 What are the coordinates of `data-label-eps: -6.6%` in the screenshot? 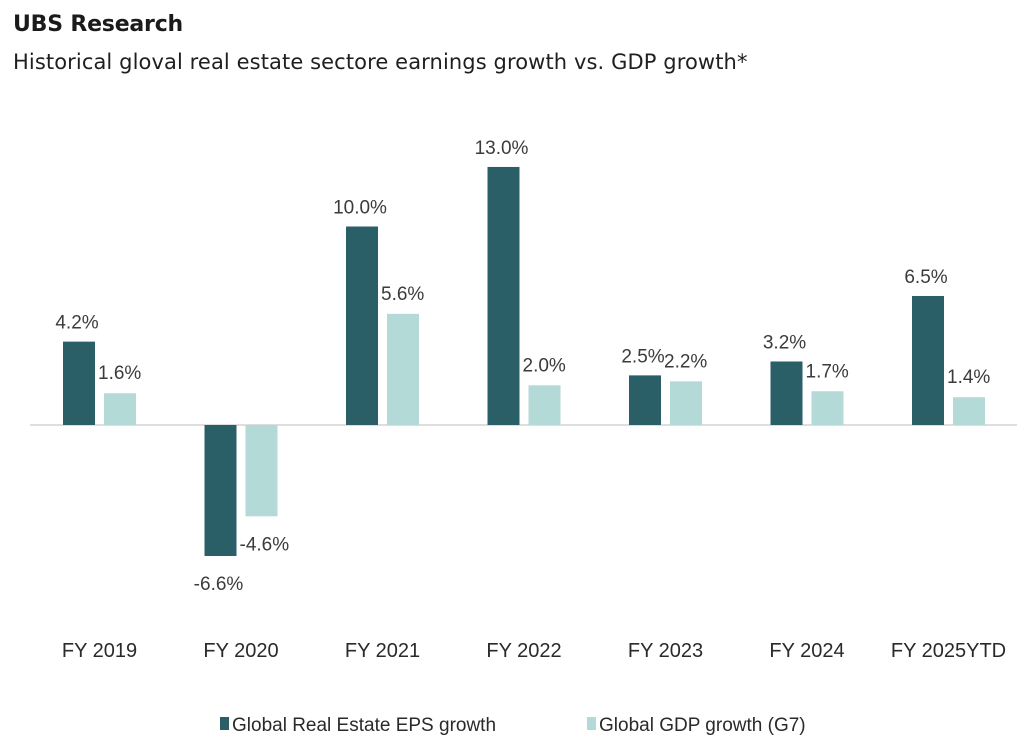 It's located at (219, 584).